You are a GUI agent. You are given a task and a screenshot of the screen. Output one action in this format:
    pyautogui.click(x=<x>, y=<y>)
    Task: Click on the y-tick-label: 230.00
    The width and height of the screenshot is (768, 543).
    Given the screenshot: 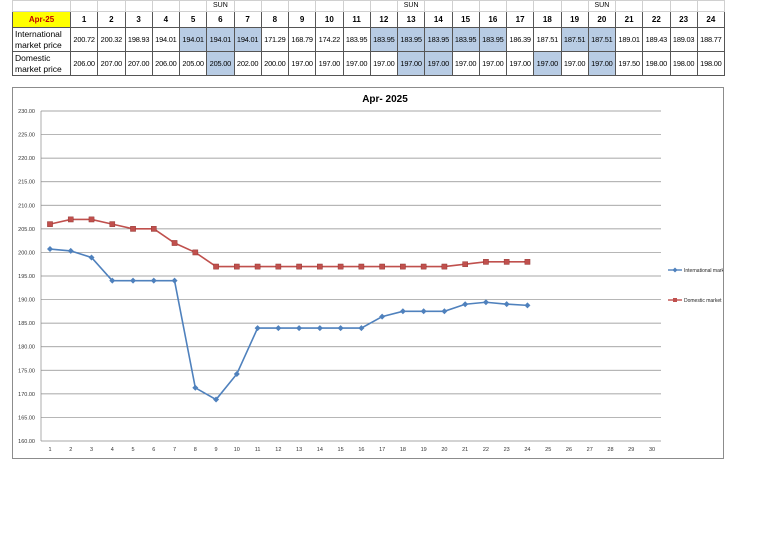 What is the action you would take?
    pyautogui.click(x=26, y=112)
    